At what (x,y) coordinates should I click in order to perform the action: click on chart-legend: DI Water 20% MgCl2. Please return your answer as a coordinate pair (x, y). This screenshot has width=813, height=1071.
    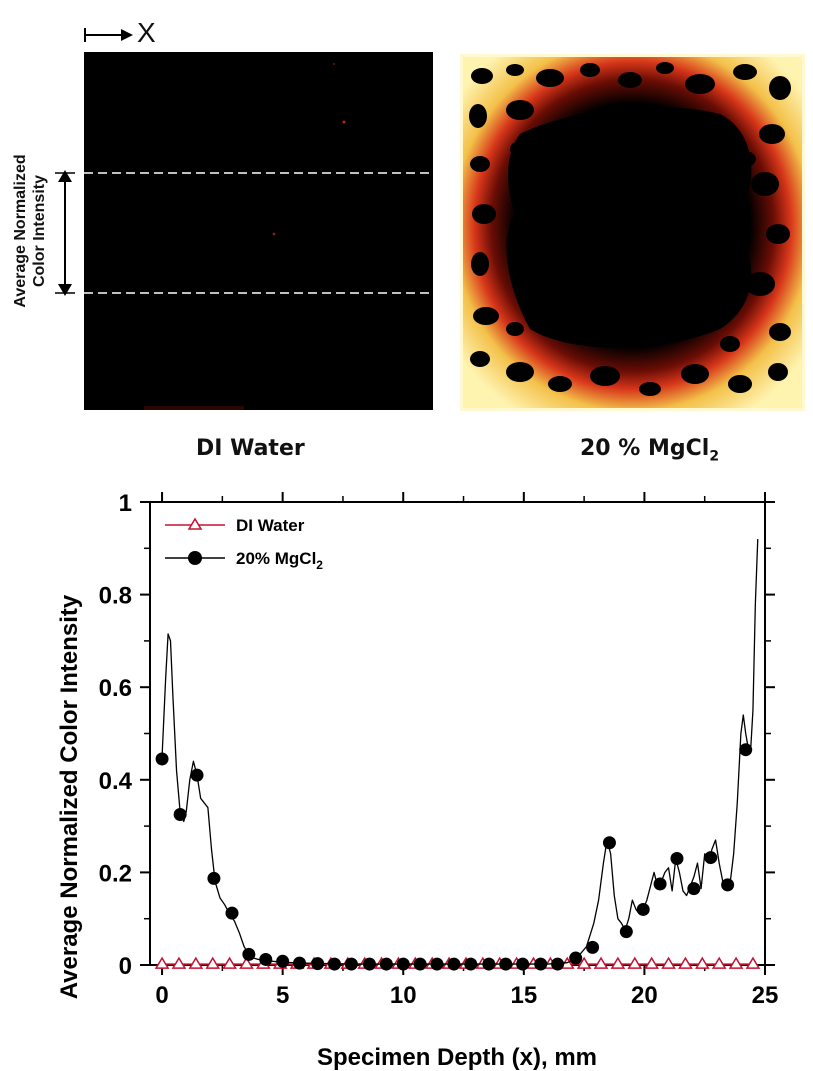
    Looking at the image, I should click on (244, 544).